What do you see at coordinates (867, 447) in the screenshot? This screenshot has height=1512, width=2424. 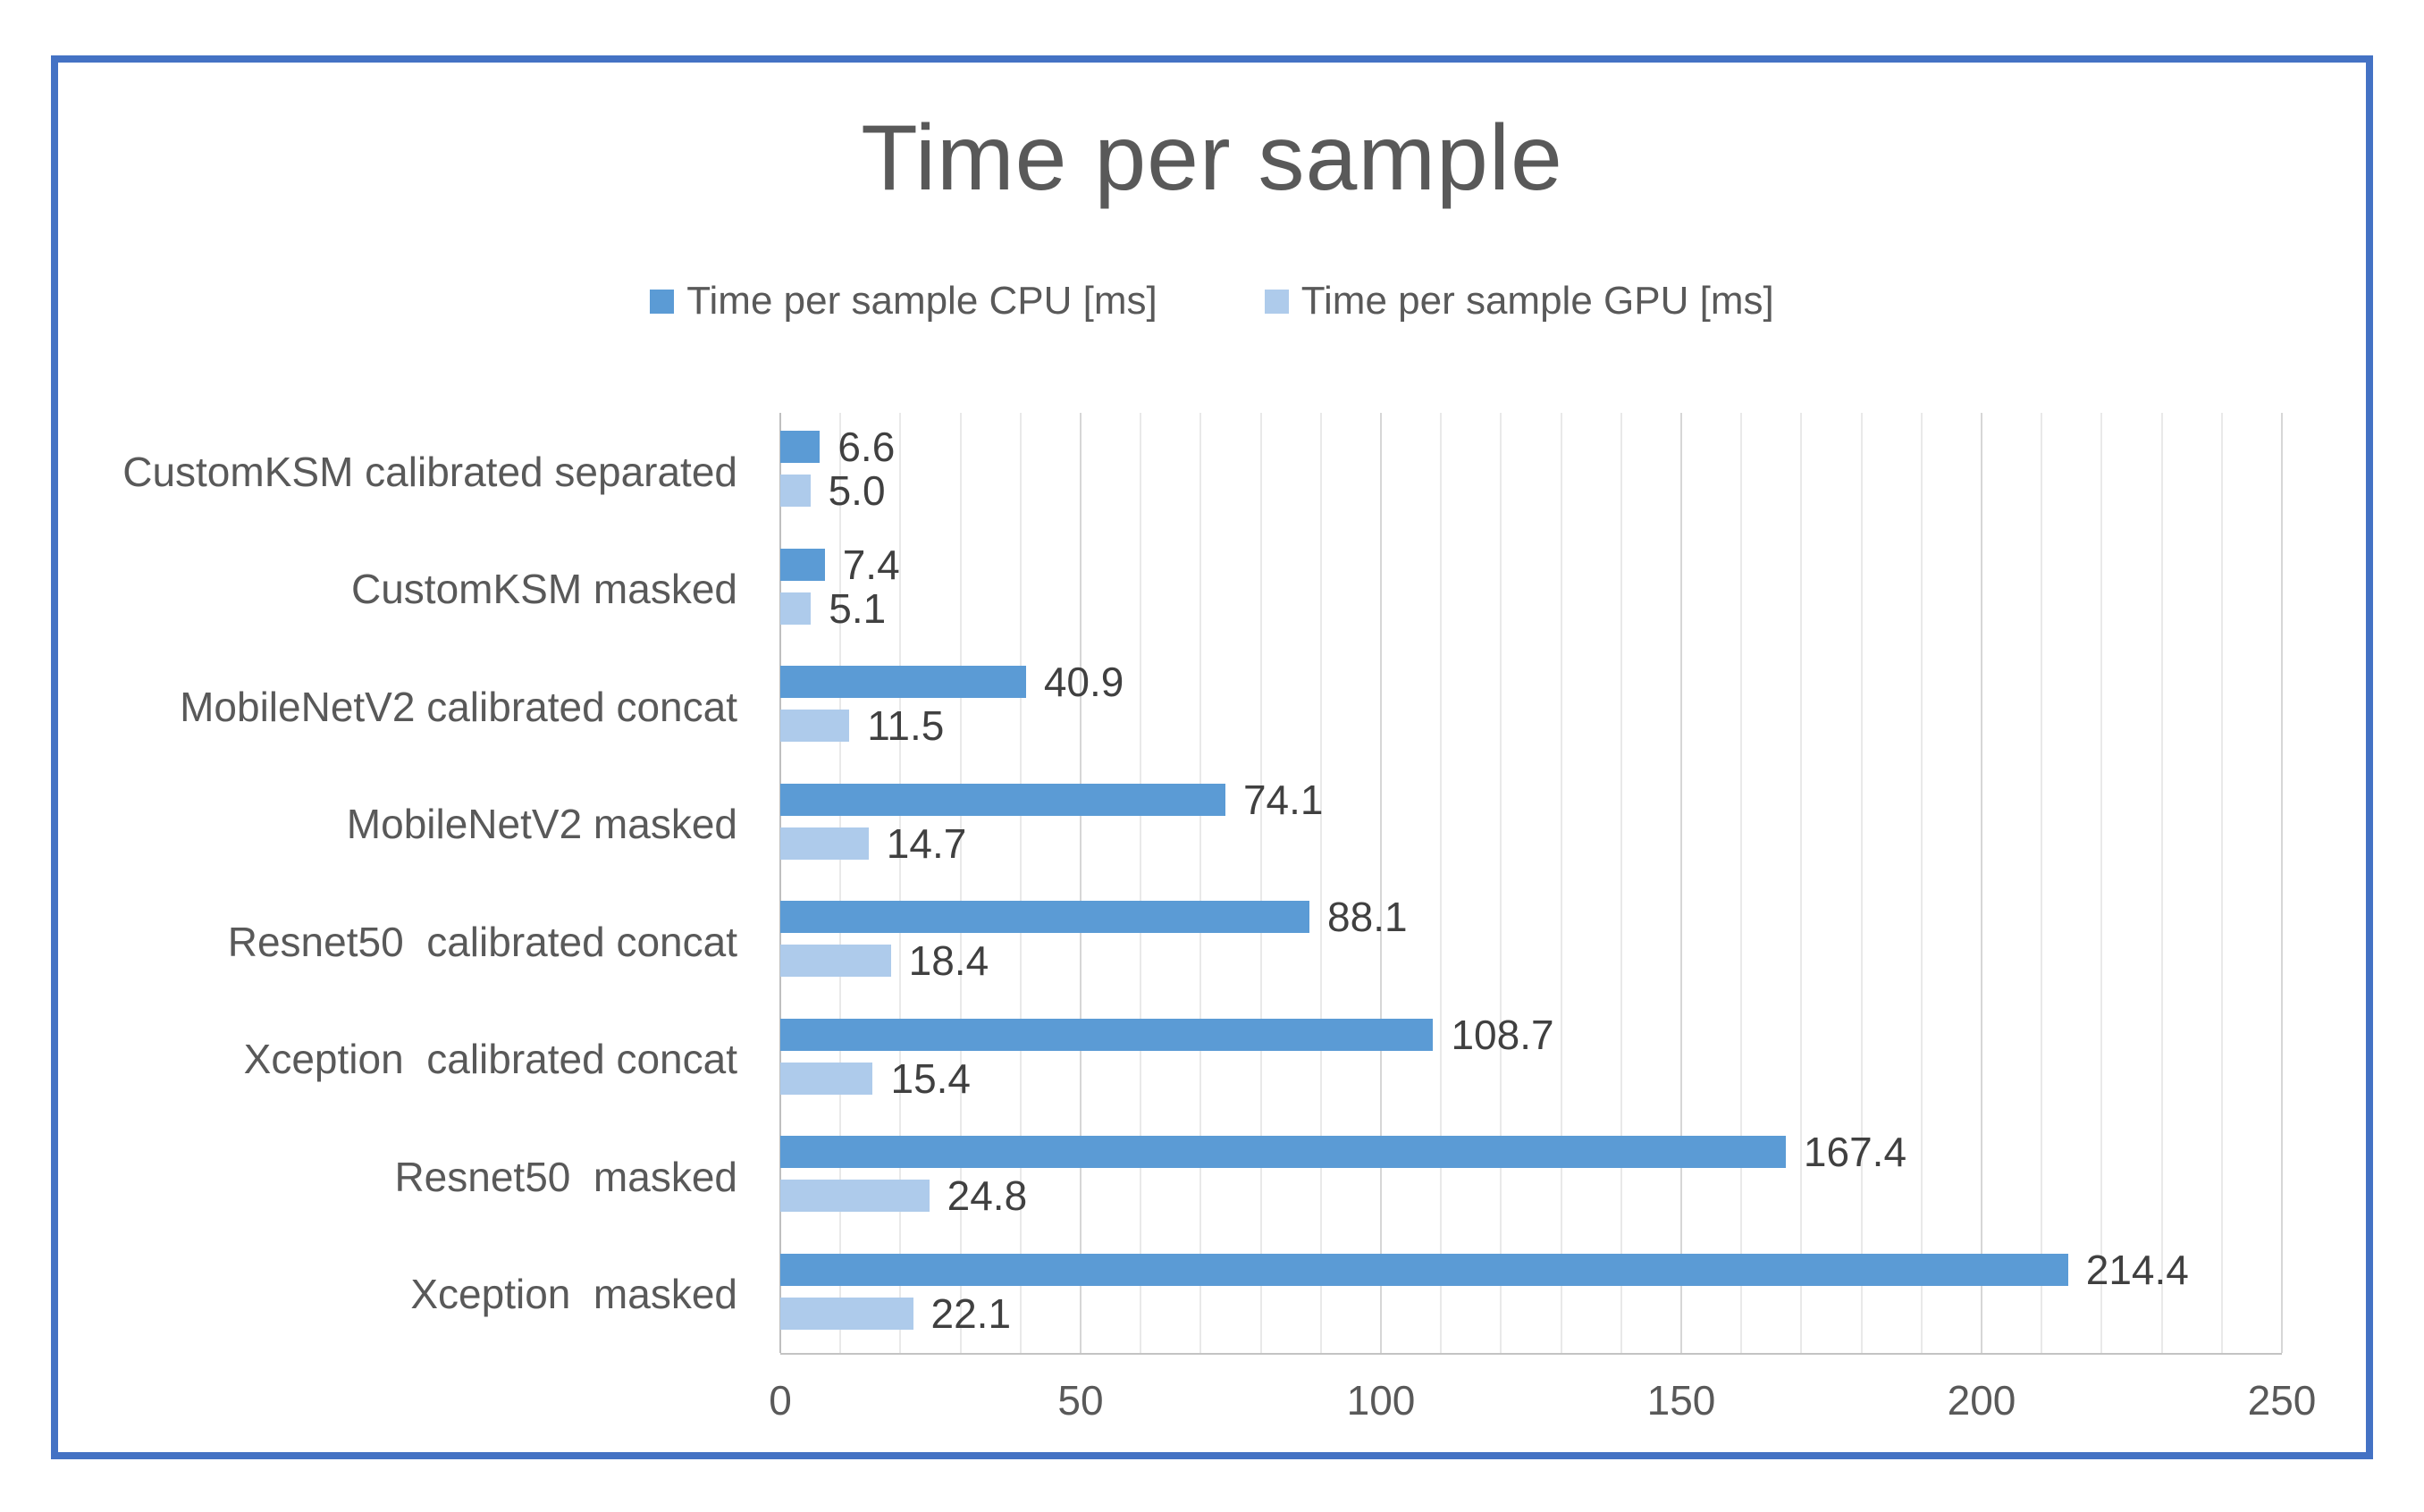 I see `cpu-value-label-0: 6.6` at bounding box center [867, 447].